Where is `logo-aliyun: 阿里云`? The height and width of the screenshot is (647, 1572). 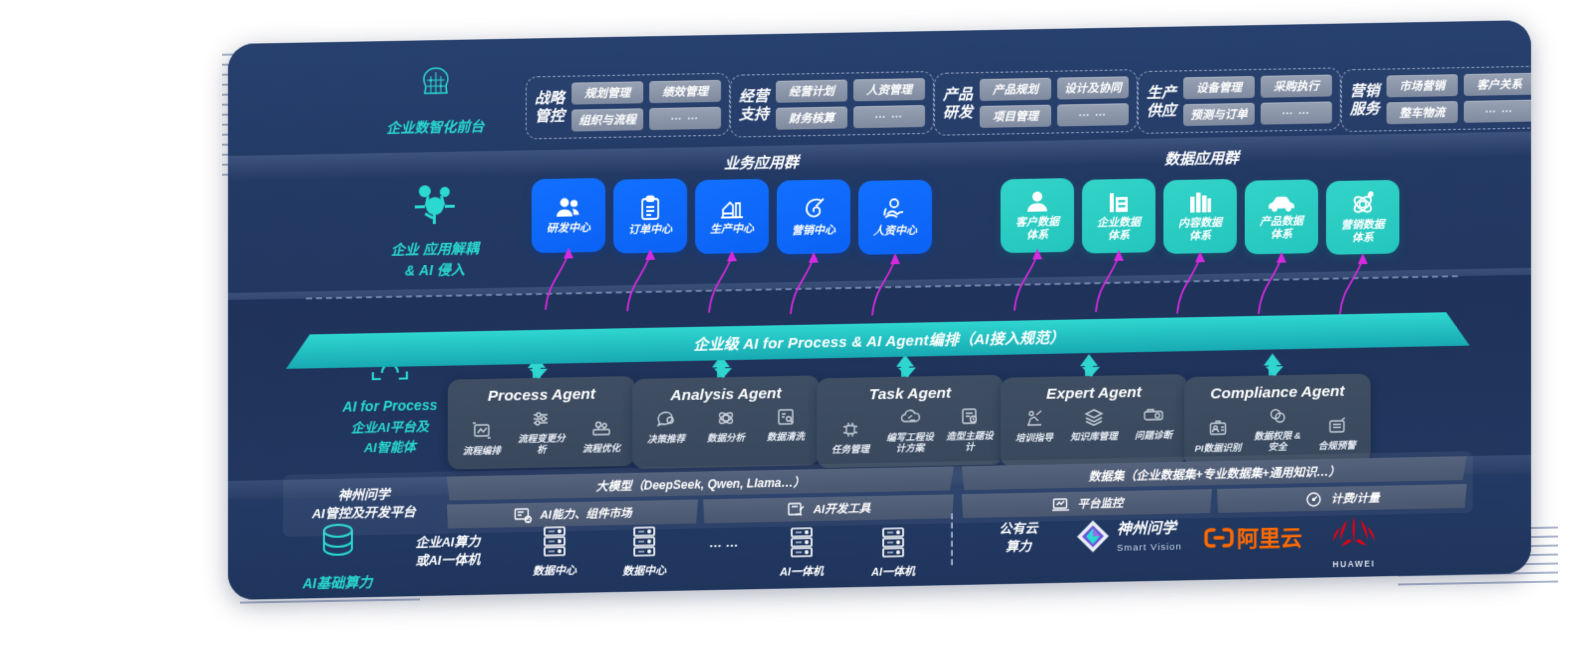 logo-aliyun: 阿里云 is located at coordinates (1253, 537).